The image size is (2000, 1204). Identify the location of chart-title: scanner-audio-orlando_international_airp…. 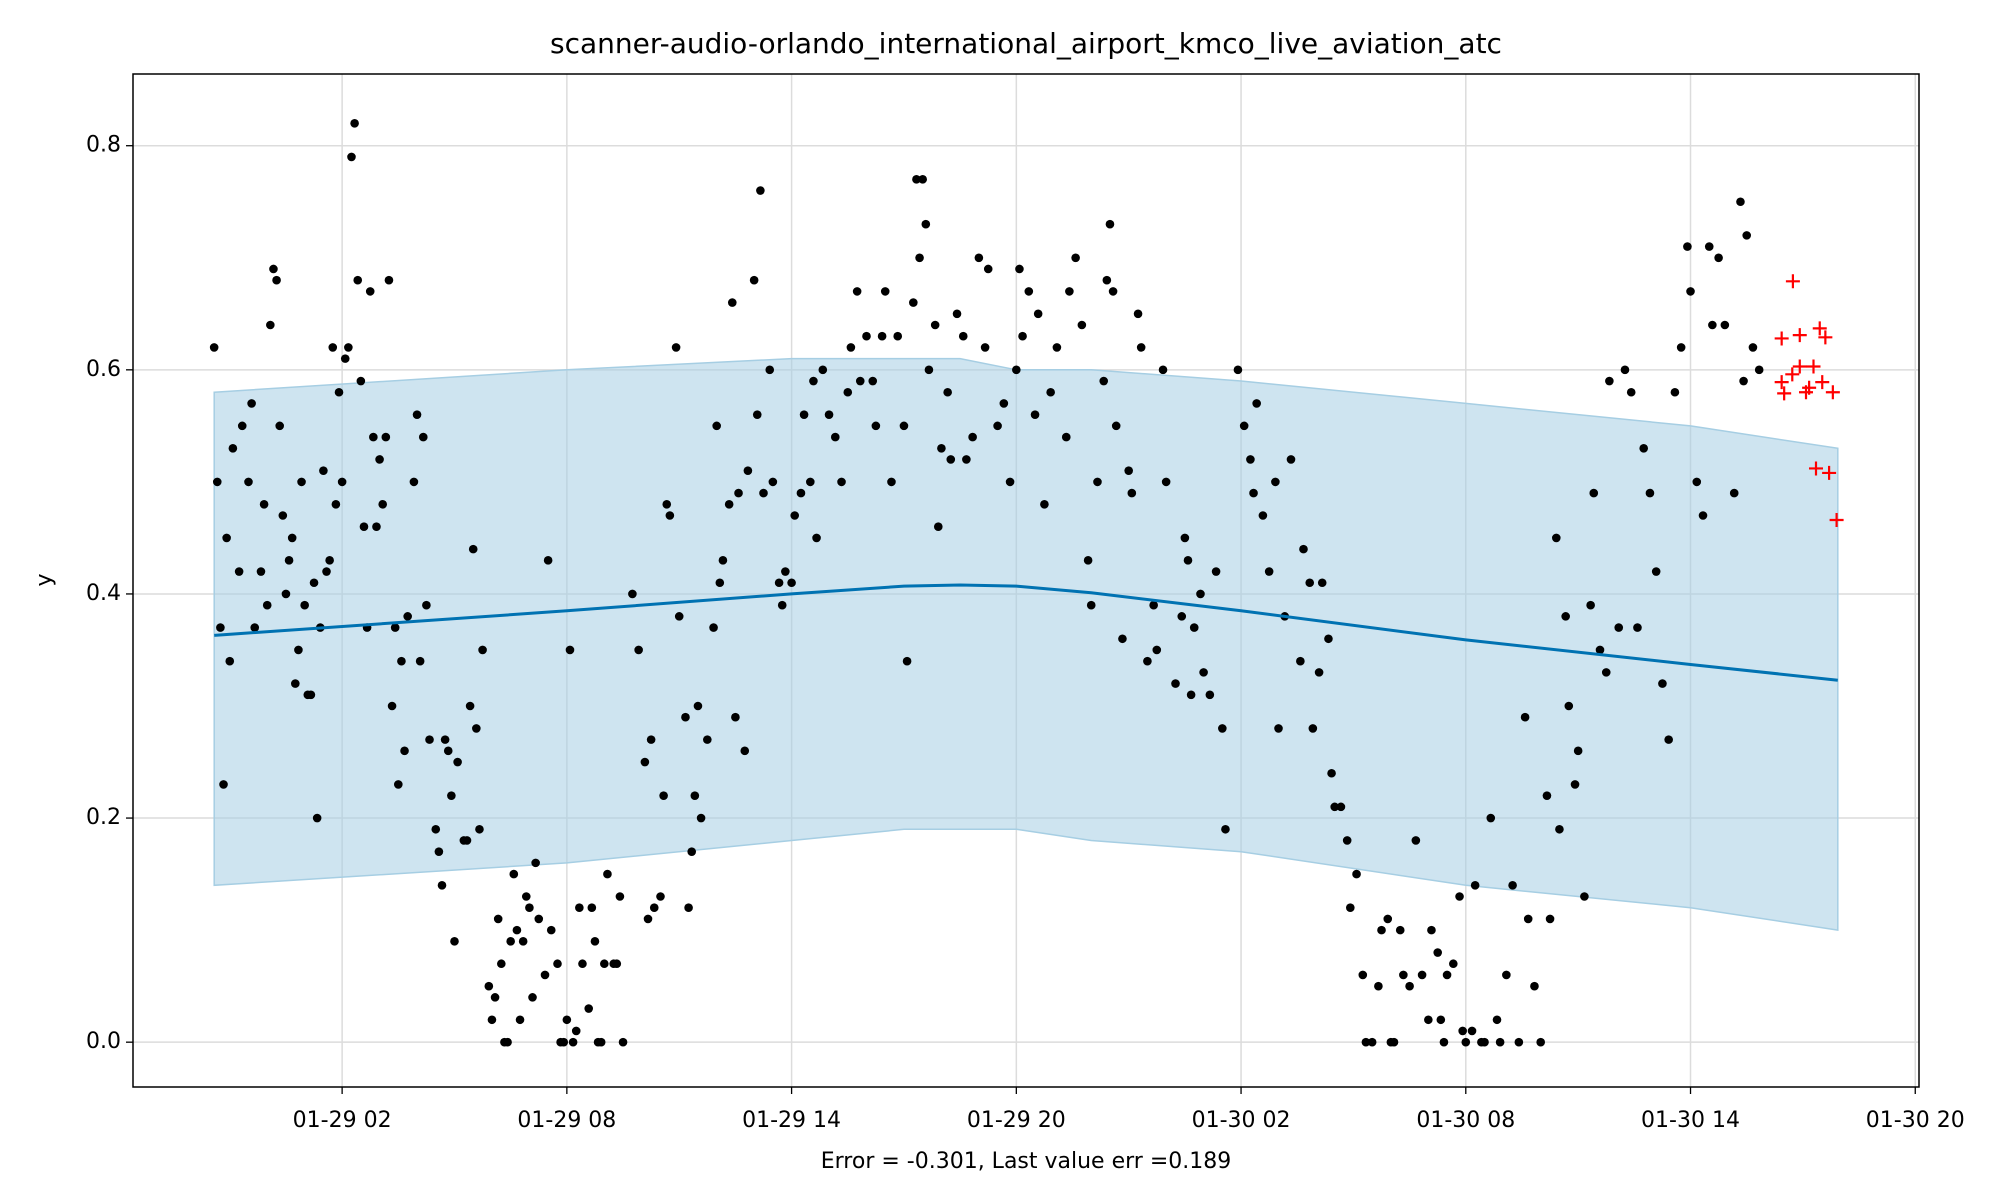
(1026, 43).